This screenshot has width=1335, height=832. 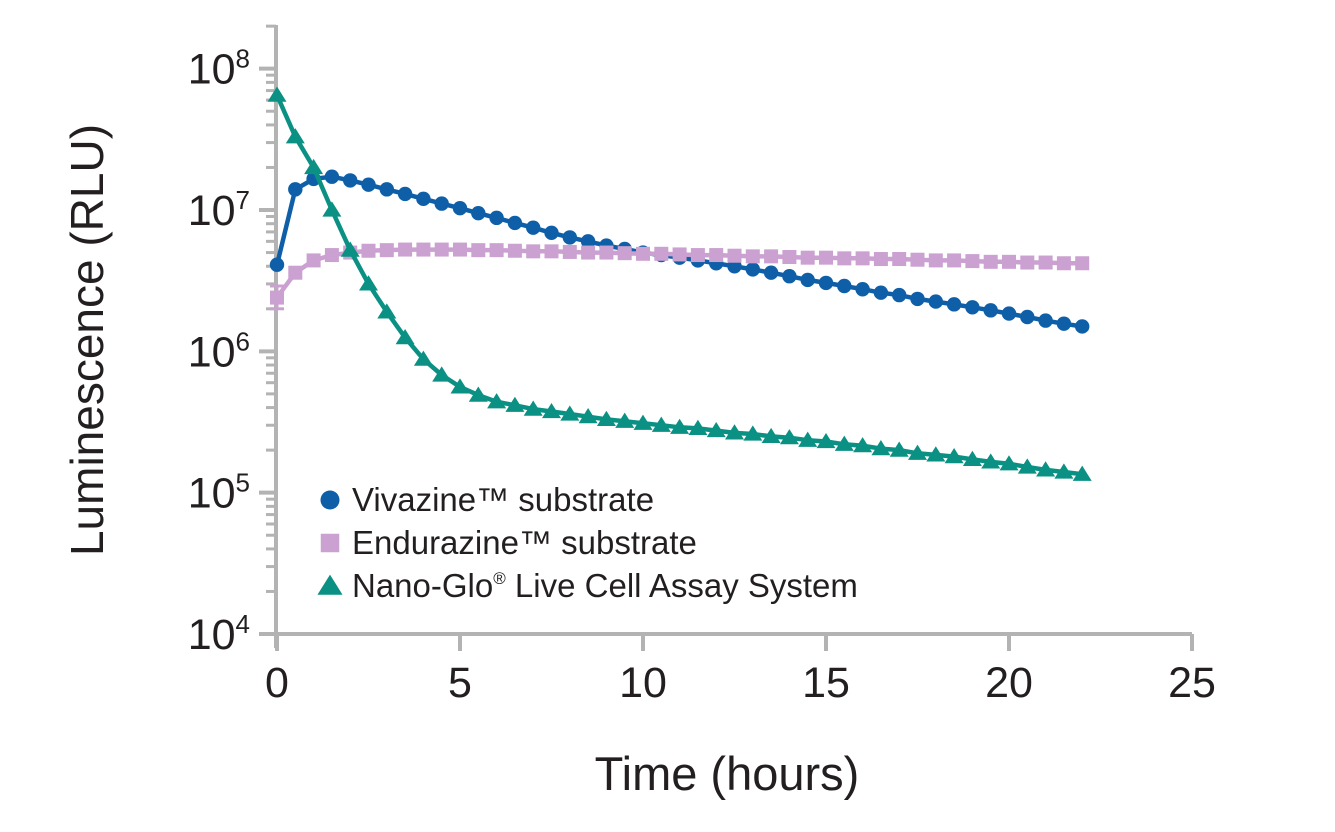 What do you see at coordinates (727, 773) in the screenshot?
I see `x-axis-title: Time (hours)` at bounding box center [727, 773].